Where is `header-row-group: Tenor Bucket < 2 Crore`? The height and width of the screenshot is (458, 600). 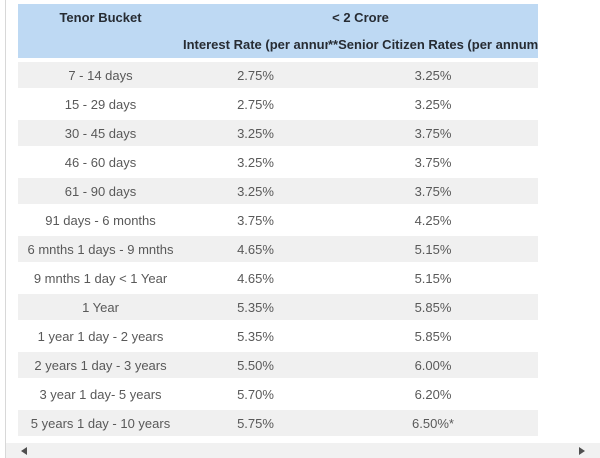 header-row-group: Tenor Bucket < 2 Crore is located at coordinates (278, 17).